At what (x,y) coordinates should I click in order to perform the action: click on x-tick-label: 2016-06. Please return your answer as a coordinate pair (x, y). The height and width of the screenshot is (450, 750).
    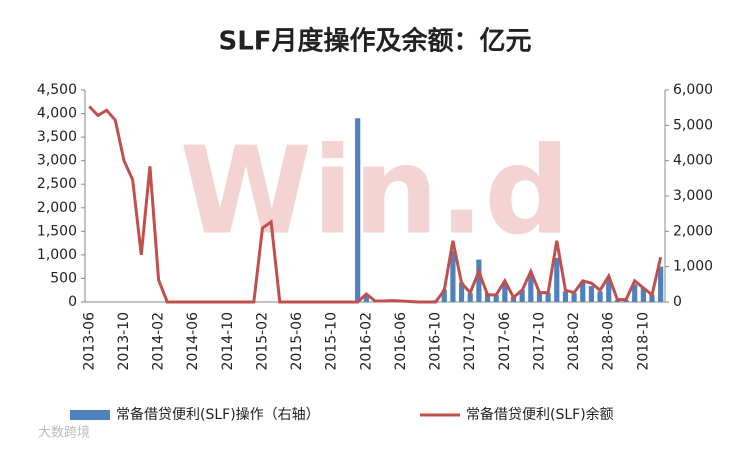
    Looking at the image, I should click on (401, 341).